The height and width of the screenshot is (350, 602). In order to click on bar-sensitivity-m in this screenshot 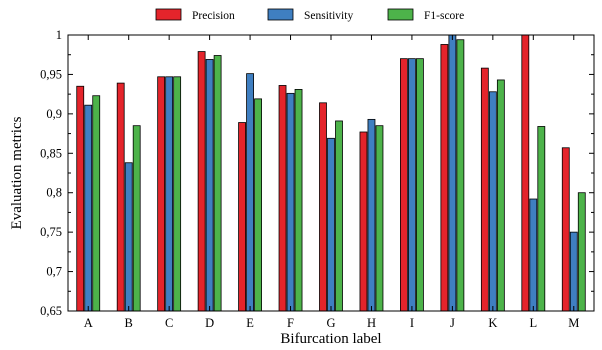, I will do `click(573, 271)`.